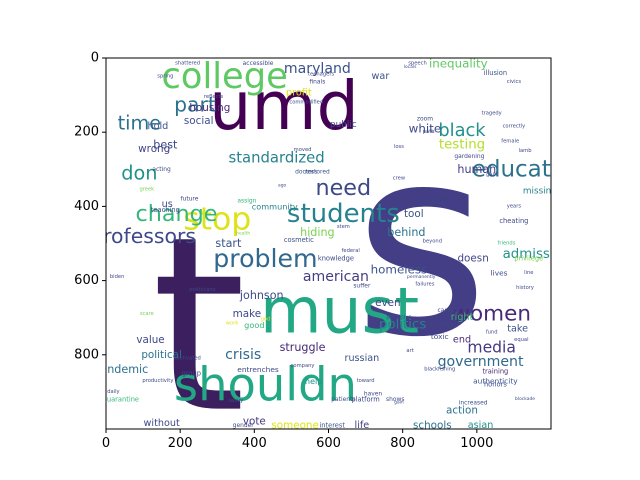 The height and width of the screenshot is (480, 640). What do you see at coordinates (491, 313) in the screenshot?
I see `word-women: women` at bounding box center [491, 313].